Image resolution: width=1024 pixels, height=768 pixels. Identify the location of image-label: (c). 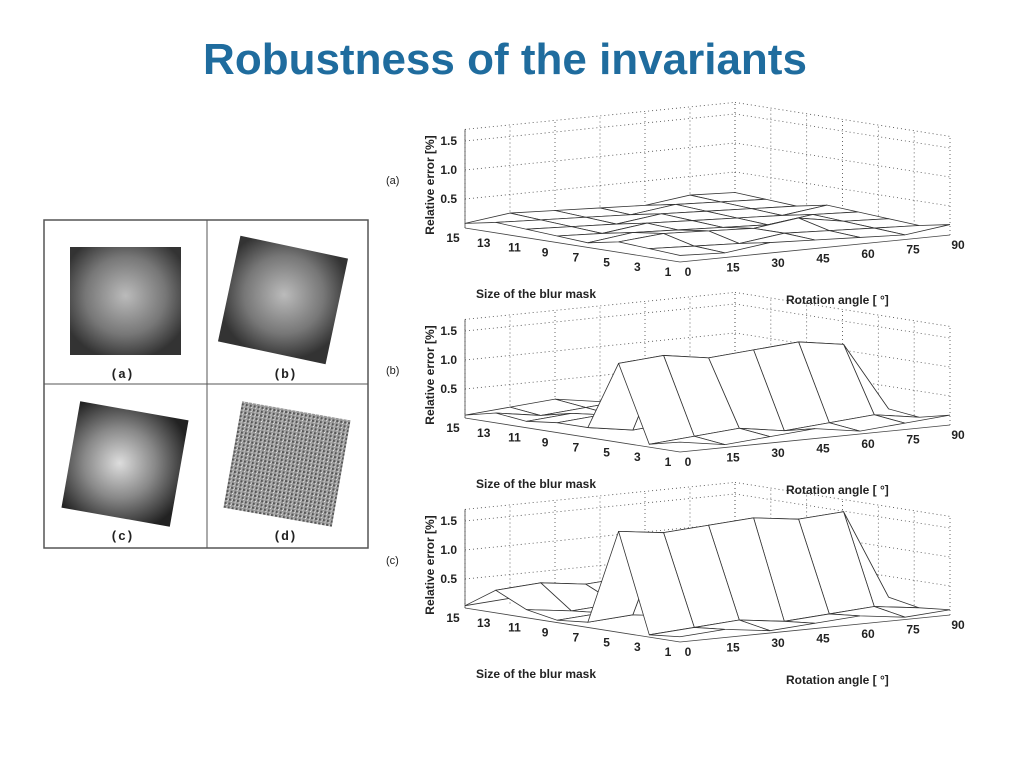
(121, 536).